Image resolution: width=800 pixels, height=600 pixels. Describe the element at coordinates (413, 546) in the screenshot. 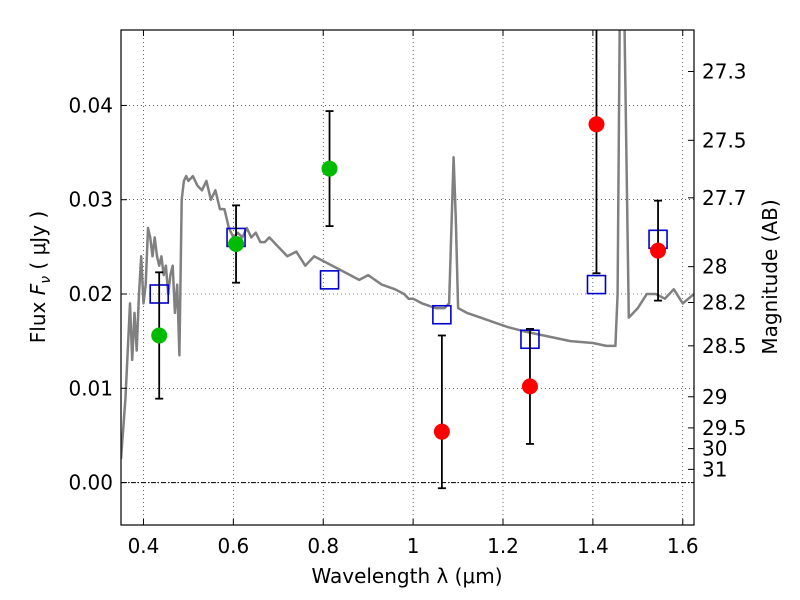

I see `x-tick-label: 1` at that location.